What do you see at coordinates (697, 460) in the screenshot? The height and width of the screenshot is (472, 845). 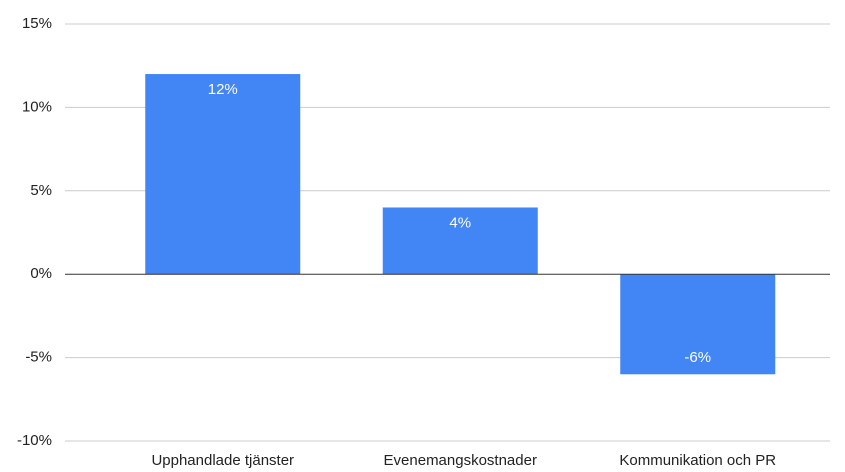 I see `x-tick-label: Kommunikation och PR` at bounding box center [697, 460].